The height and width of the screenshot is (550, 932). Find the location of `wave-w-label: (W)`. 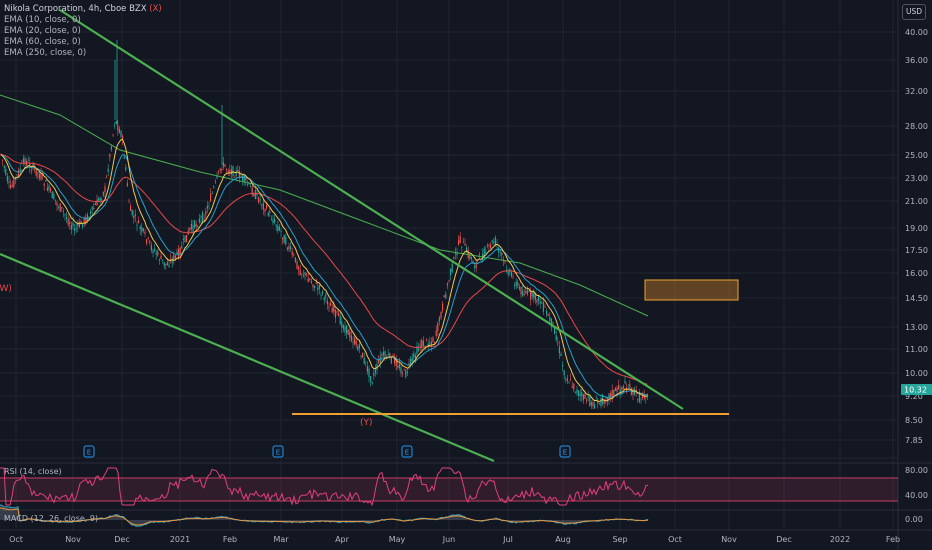

wave-w-label: (W) is located at coordinates (6, 289).